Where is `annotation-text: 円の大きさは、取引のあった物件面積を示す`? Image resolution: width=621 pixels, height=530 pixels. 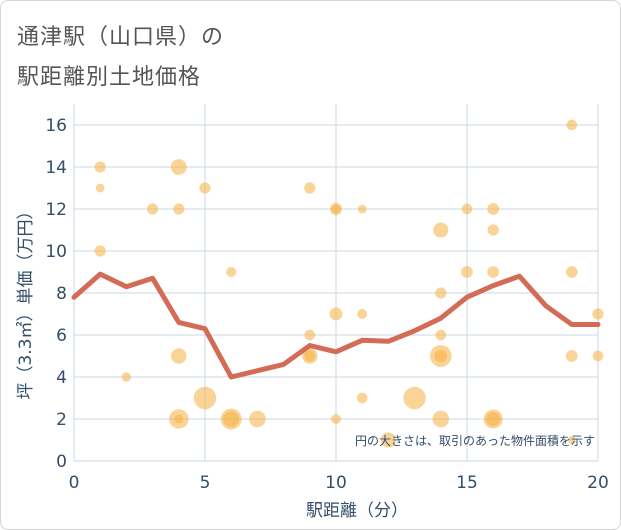
annotation-text: 円の大きさは、取引のあった物件面積を示す is located at coordinates (475, 440).